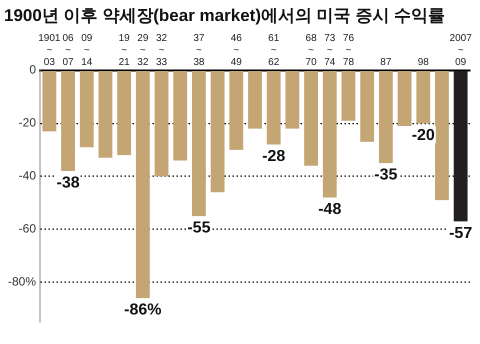 Image resolution: width=480 pixels, height=344 pixels. What do you see at coordinates (348, 50) in the screenshot?
I see `x-tick-label: 76~78` at bounding box center [348, 50].